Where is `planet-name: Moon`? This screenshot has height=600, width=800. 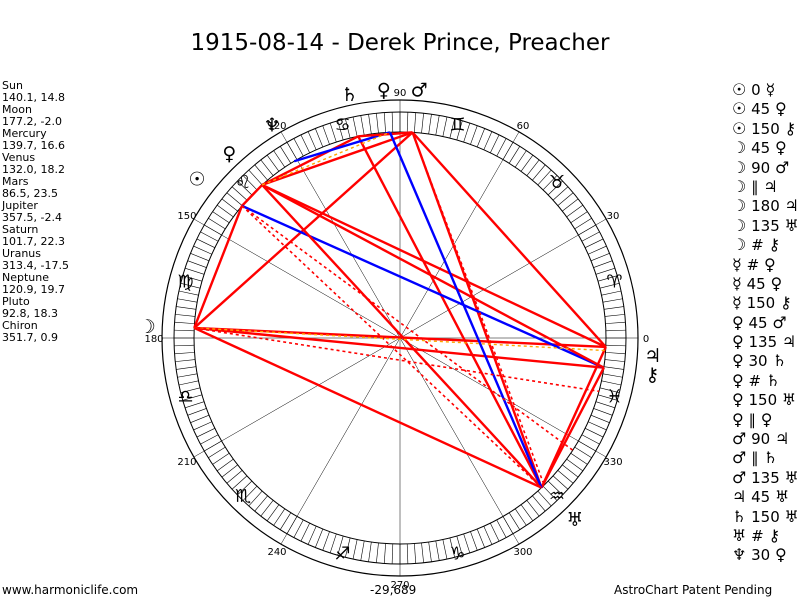 planet-name: Moon is located at coordinates (17, 109).